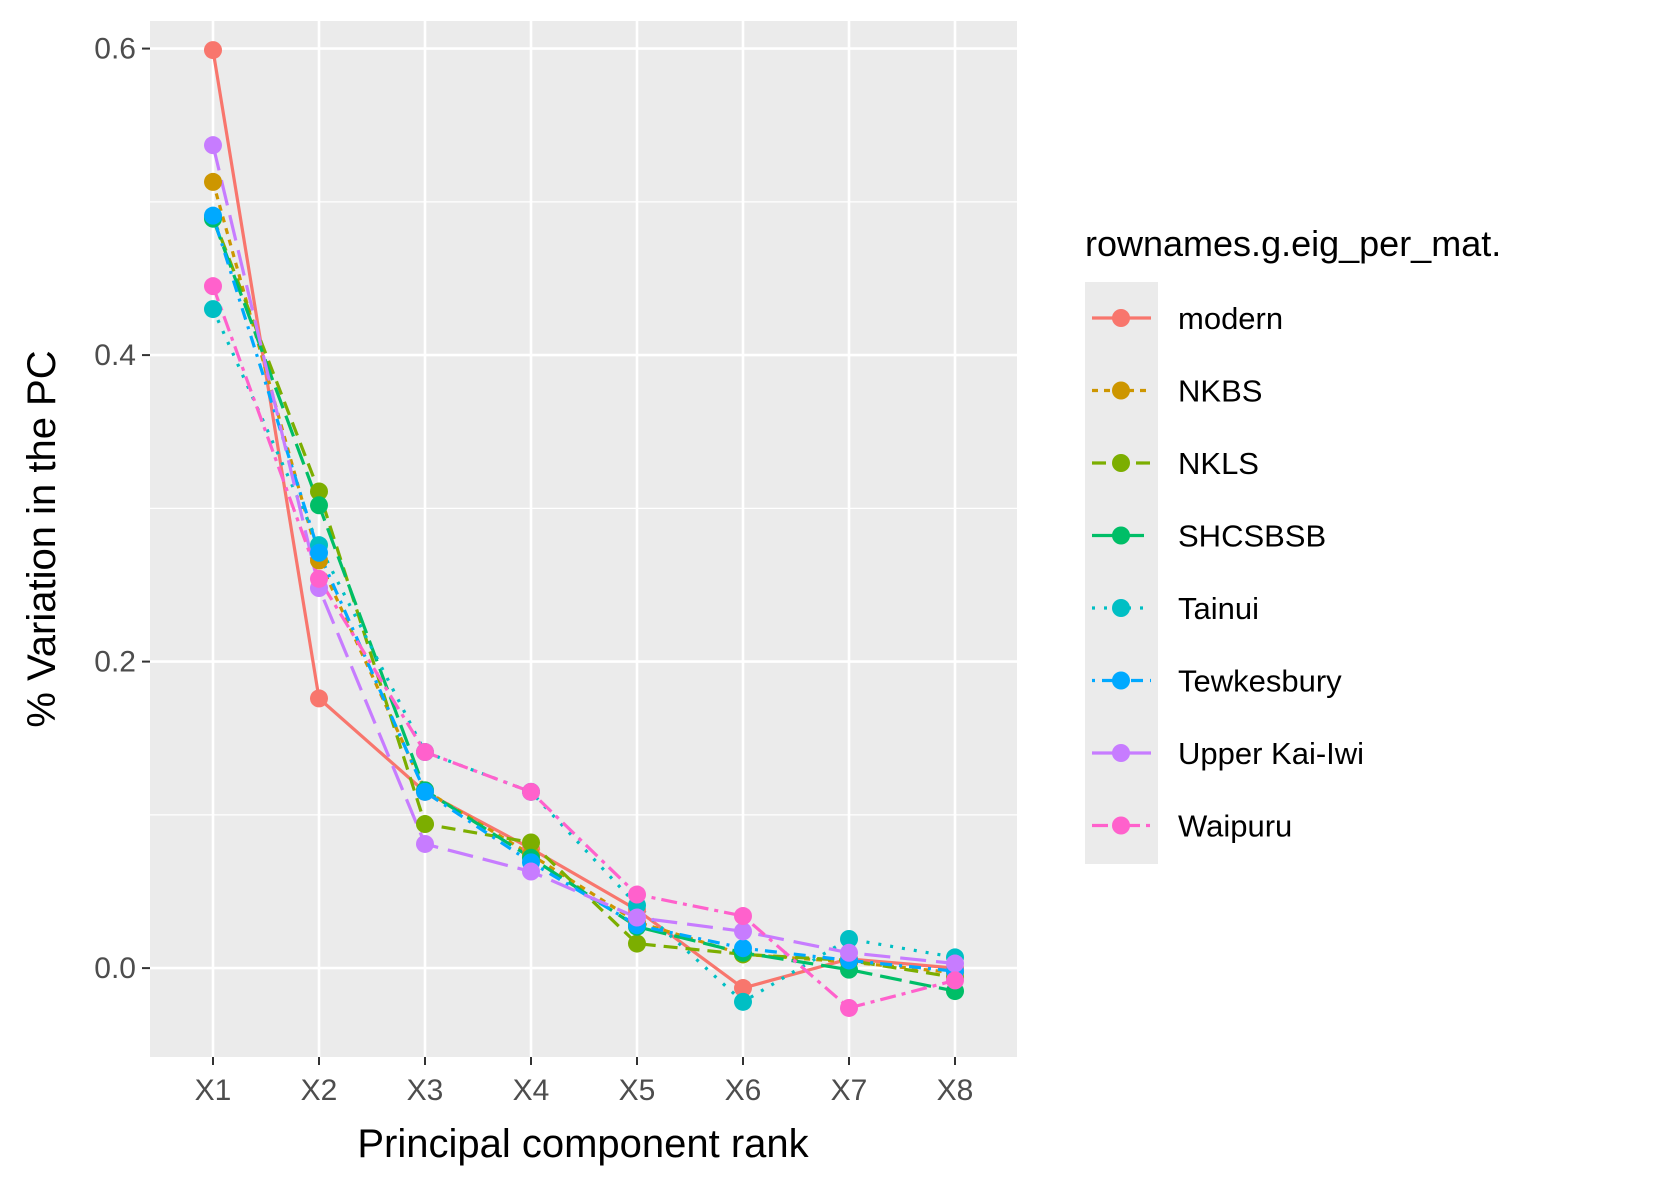 Image resolution: width=1653 pixels, height=1181 pixels. Describe the element at coordinates (115, 355) in the screenshot. I see `y-tick-label: 0.4` at that location.